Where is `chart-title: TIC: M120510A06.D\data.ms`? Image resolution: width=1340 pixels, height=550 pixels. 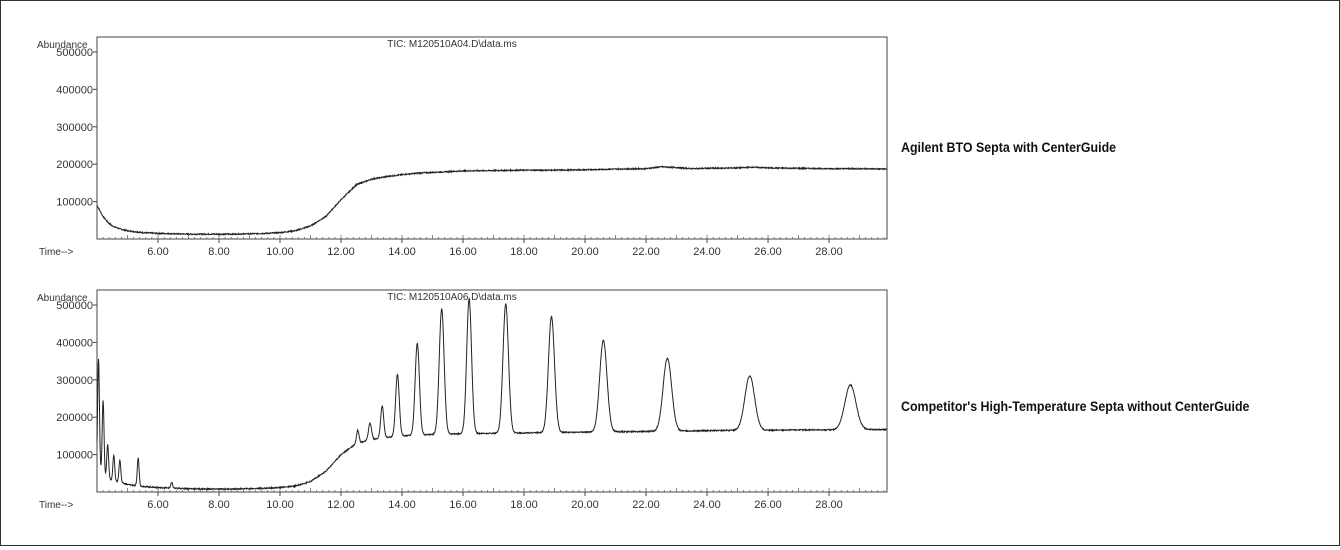 chart-title: TIC: M120510A06.D\data.ms is located at coordinates (452, 297).